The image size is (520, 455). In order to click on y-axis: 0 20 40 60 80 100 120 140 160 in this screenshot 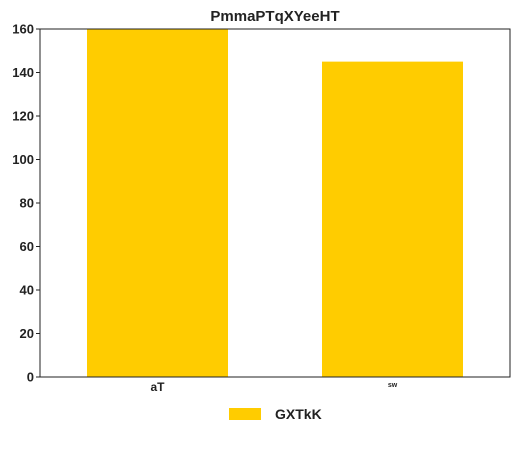, I will do `click(26, 203)`.